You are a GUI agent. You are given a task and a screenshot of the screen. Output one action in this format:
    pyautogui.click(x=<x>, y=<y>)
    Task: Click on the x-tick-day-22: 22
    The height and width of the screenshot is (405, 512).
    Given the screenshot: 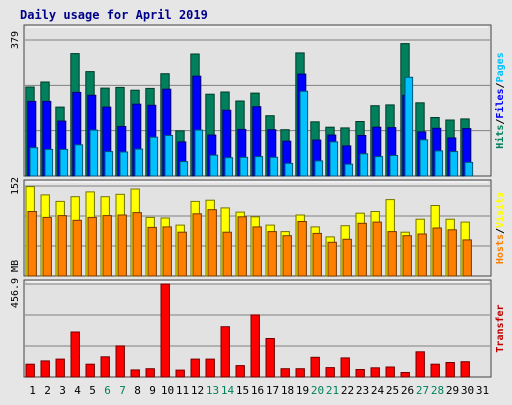 What is the action you would take?
    pyautogui.click(x=347, y=390)
    